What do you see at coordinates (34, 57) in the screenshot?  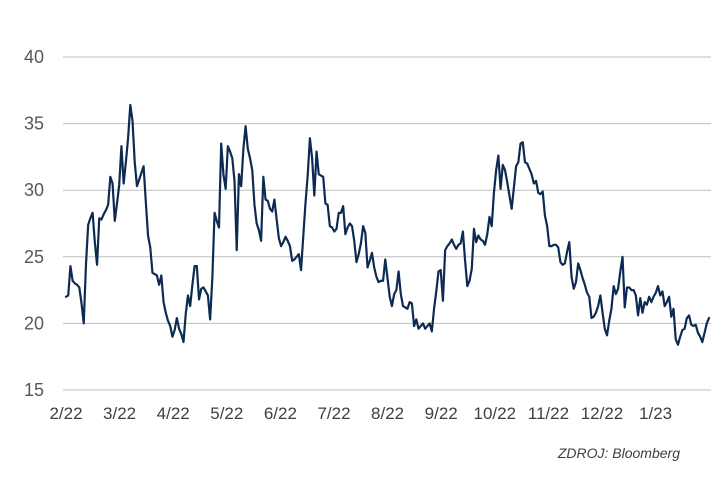 I see `y-tick-label: 40` at bounding box center [34, 57].